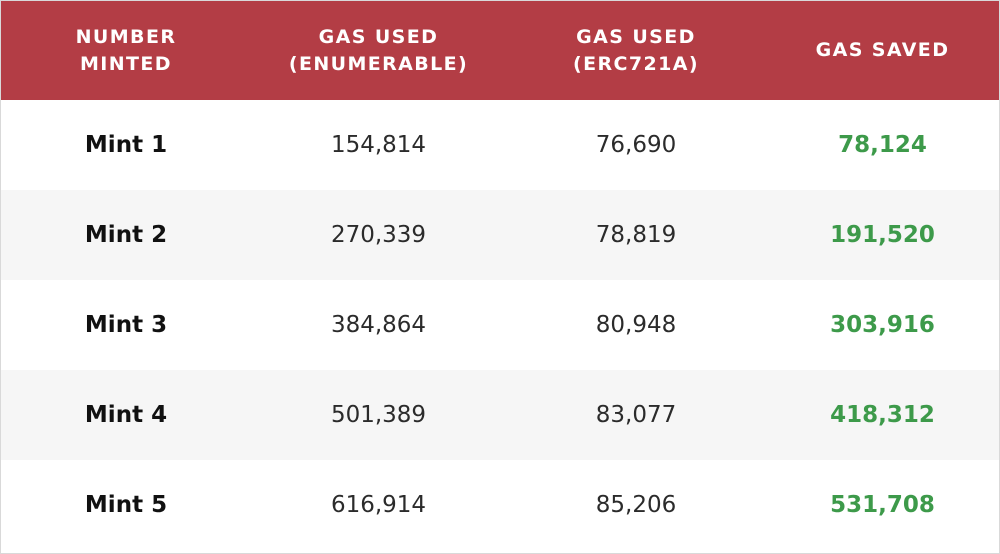 The height and width of the screenshot is (554, 1000). I want to click on row-label: Mint 1, so click(126, 145).